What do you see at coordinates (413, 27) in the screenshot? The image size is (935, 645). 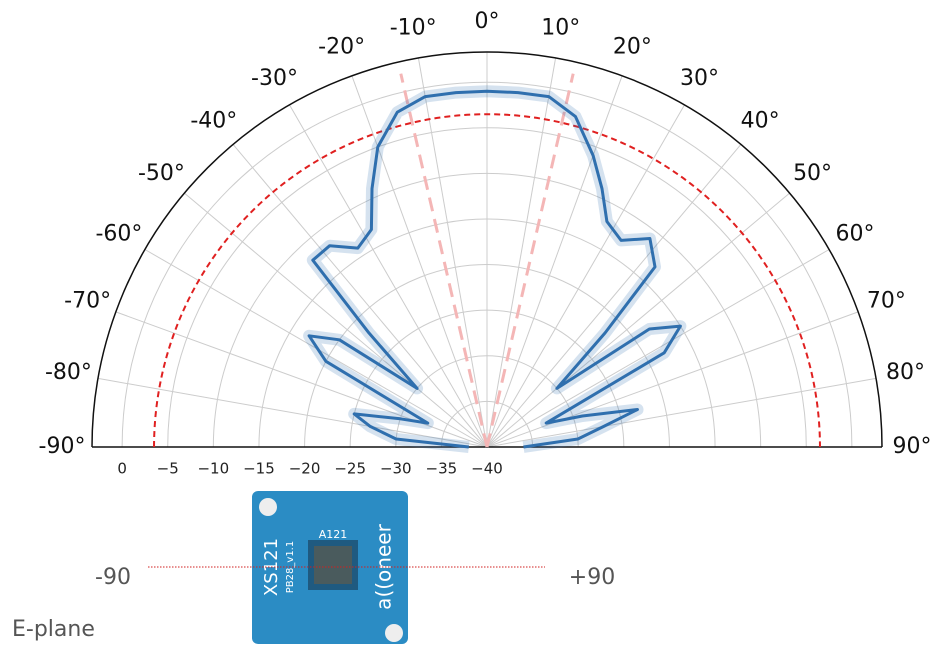 I see `theta-tick-label: -10°` at bounding box center [413, 27].